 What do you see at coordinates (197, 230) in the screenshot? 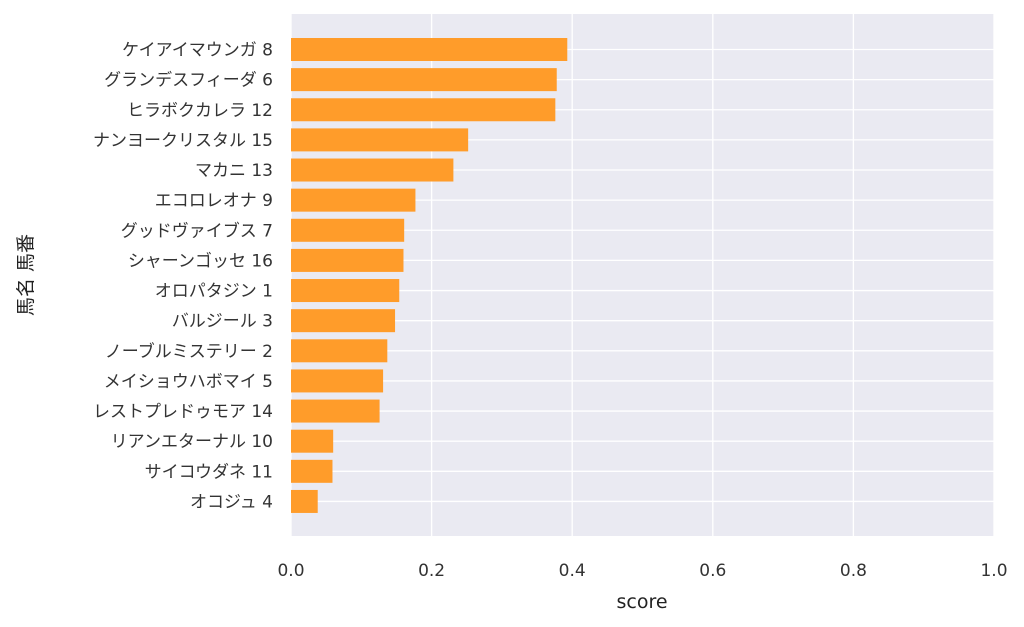
I see `y-tick-label: グッドヴァイブス 7` at bounding box center [197, 230].